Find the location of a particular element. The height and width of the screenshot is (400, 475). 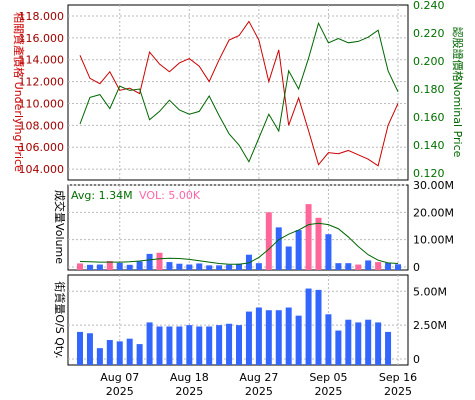

volume-tick-label: 10.00M is located at coordinates (433, 240).